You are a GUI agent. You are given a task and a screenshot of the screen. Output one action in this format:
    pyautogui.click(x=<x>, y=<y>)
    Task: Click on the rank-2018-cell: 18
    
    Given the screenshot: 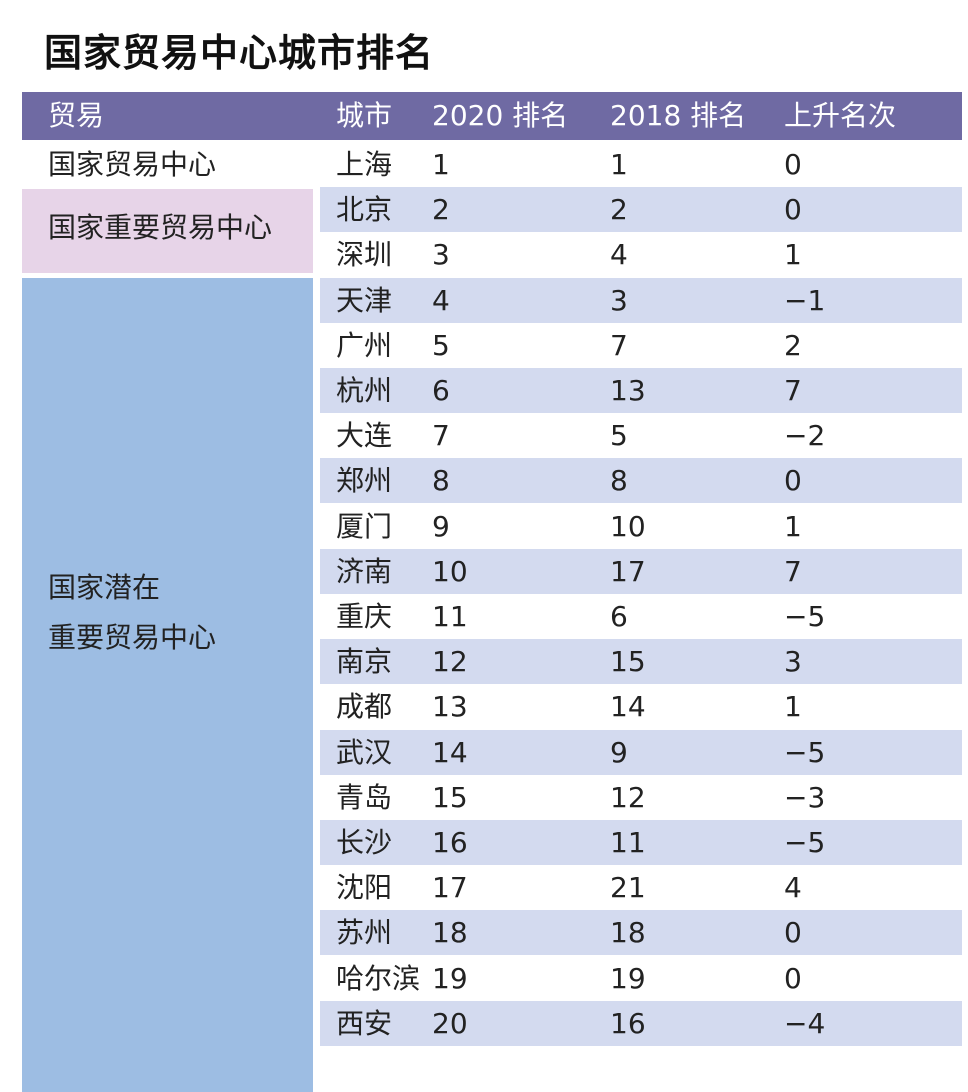 What is the action you would take?
    pyautogui.click(x=628, y=933)
    